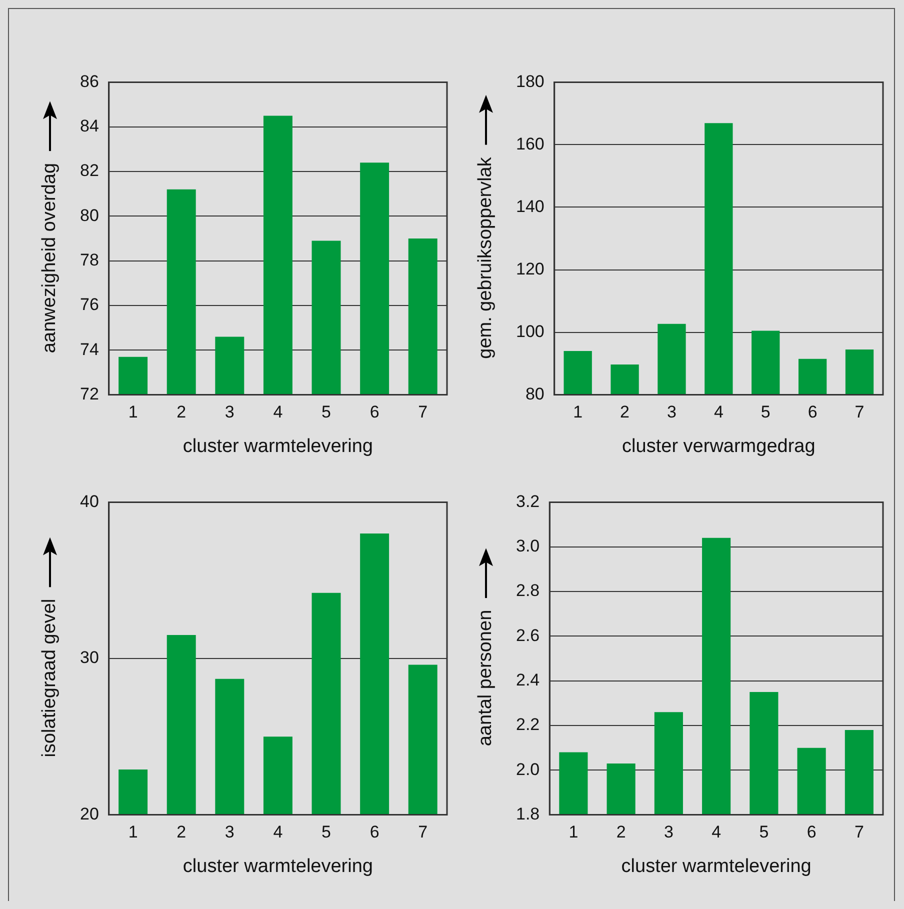  Describe the element at coordinates (530, 331) in the screenshot. I see `y-tick-label: 100` at that location.